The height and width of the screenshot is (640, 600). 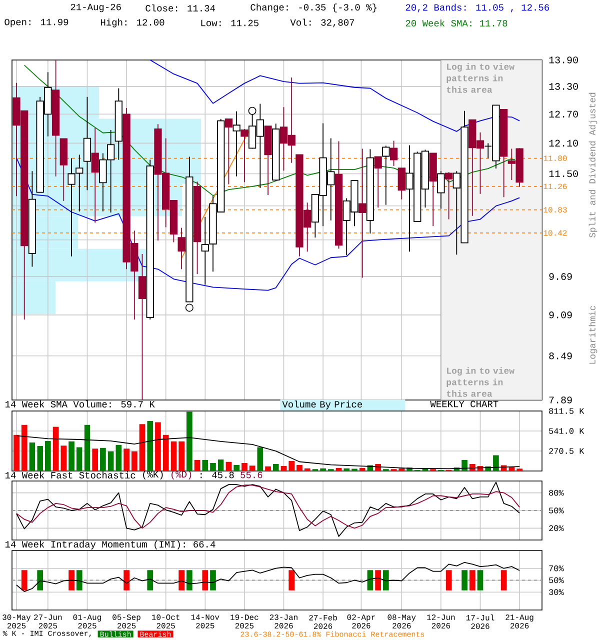 I want to click on text: WEEKLY CHART, so click(x=464, y=404).